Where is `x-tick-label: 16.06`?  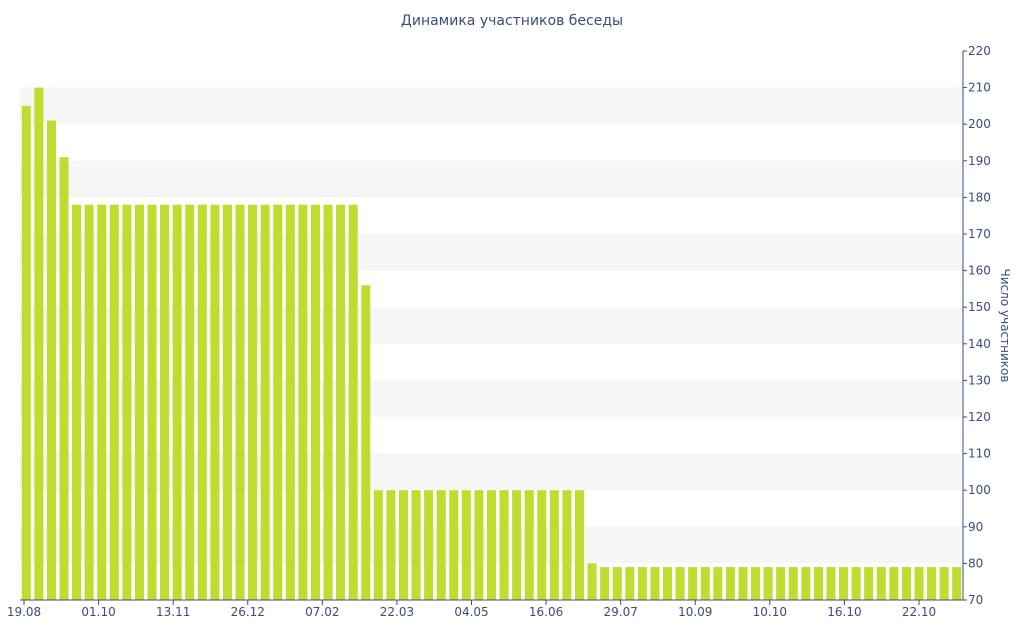 x-tick-label: 16.06 is located at coordinates (546, 612).